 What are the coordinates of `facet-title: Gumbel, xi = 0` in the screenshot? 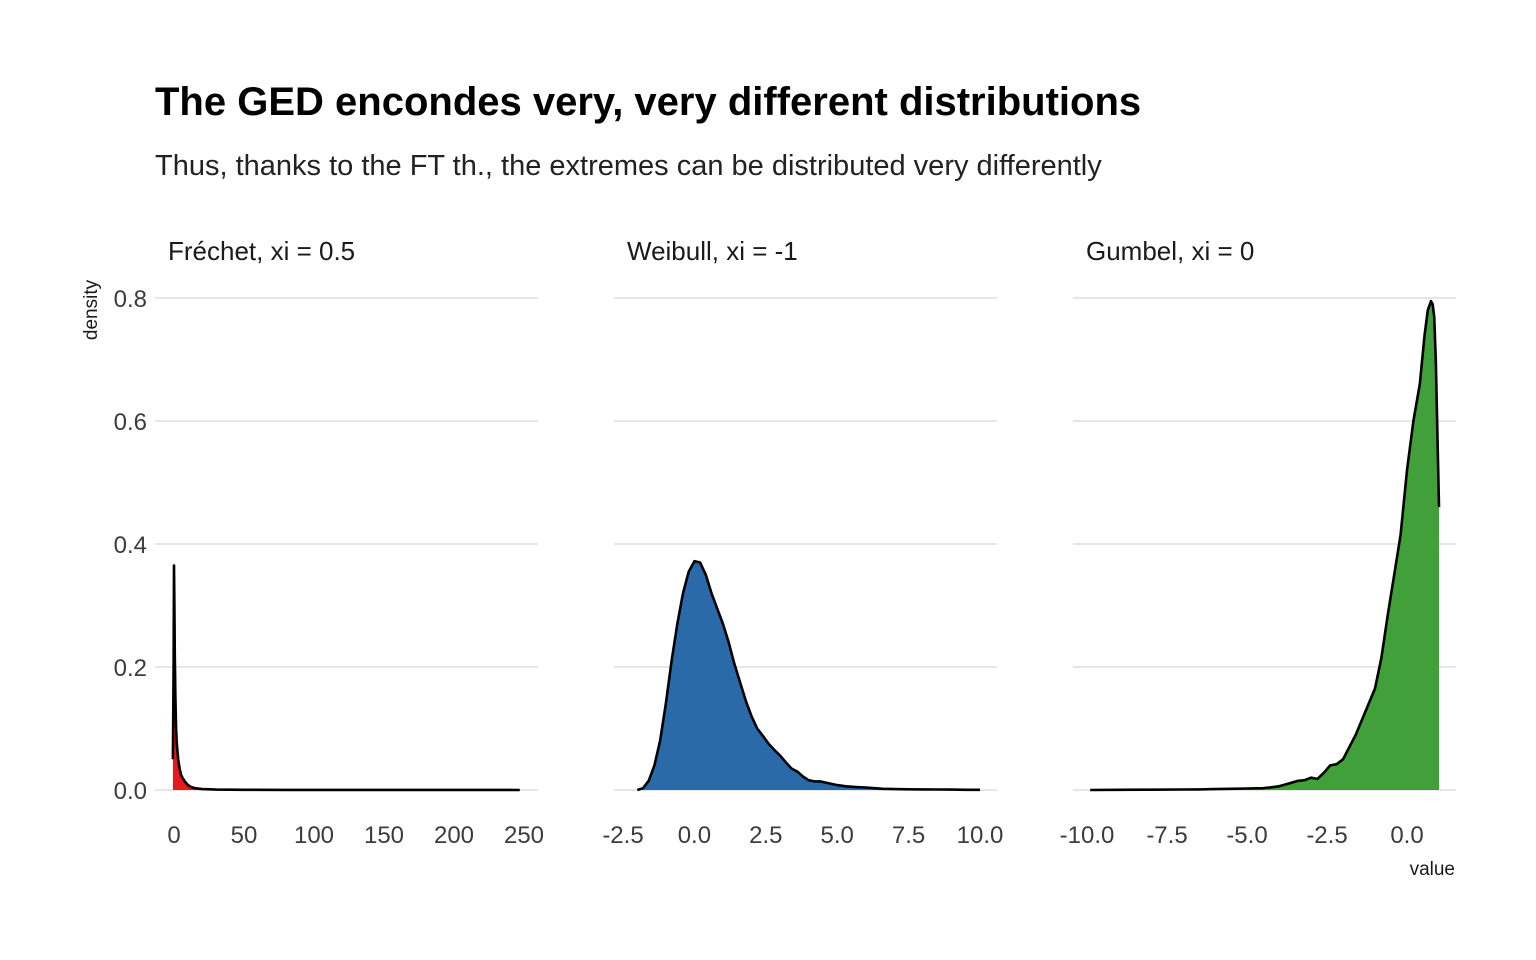 It's located at (1170, 251).